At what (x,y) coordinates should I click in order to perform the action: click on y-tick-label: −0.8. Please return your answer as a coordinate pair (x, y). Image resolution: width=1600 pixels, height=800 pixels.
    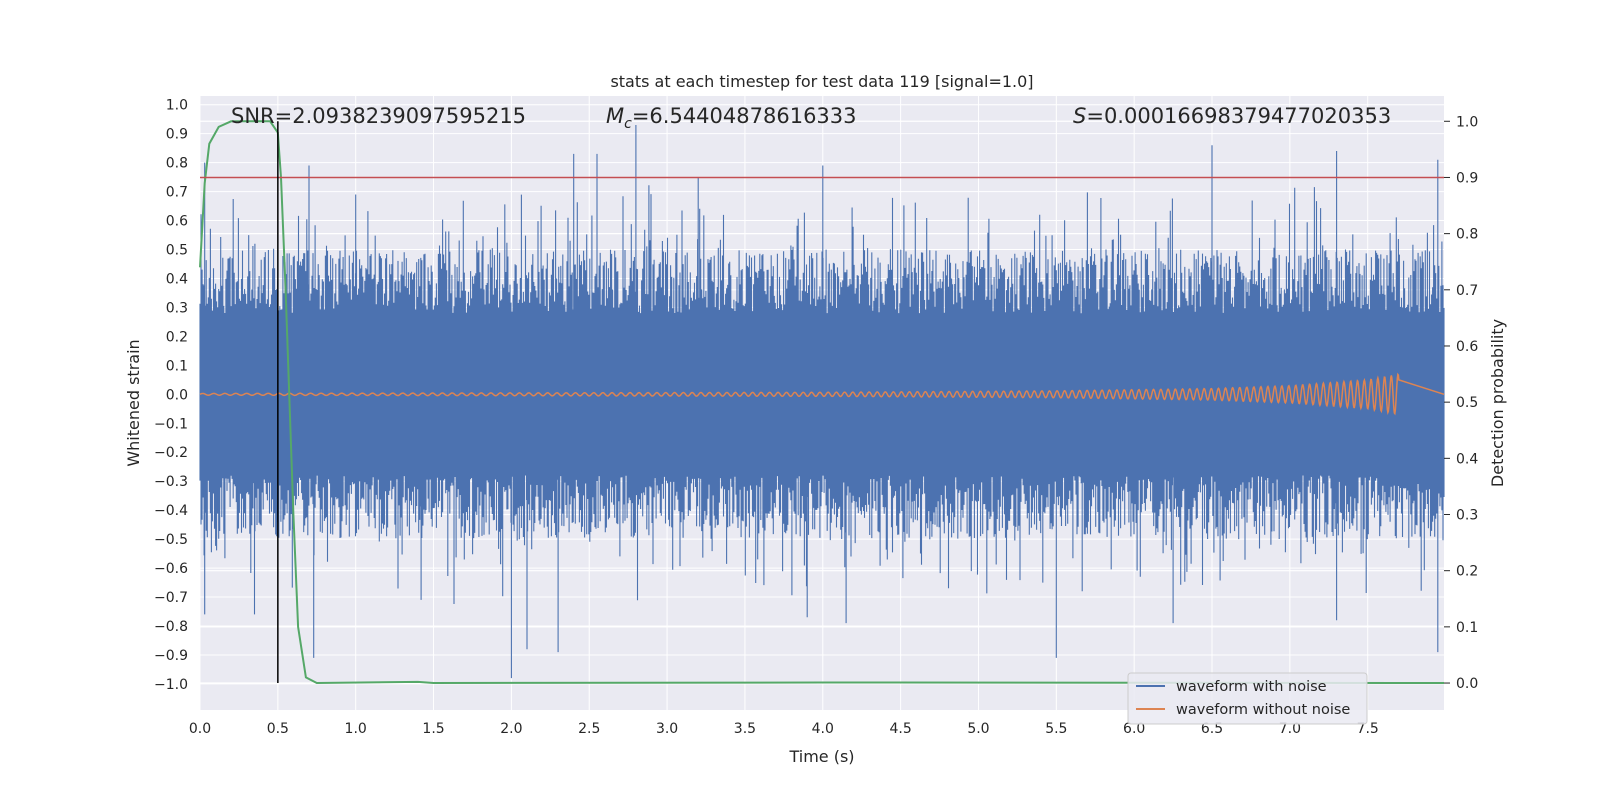
    Looking at the image, I should click on (171, 627).